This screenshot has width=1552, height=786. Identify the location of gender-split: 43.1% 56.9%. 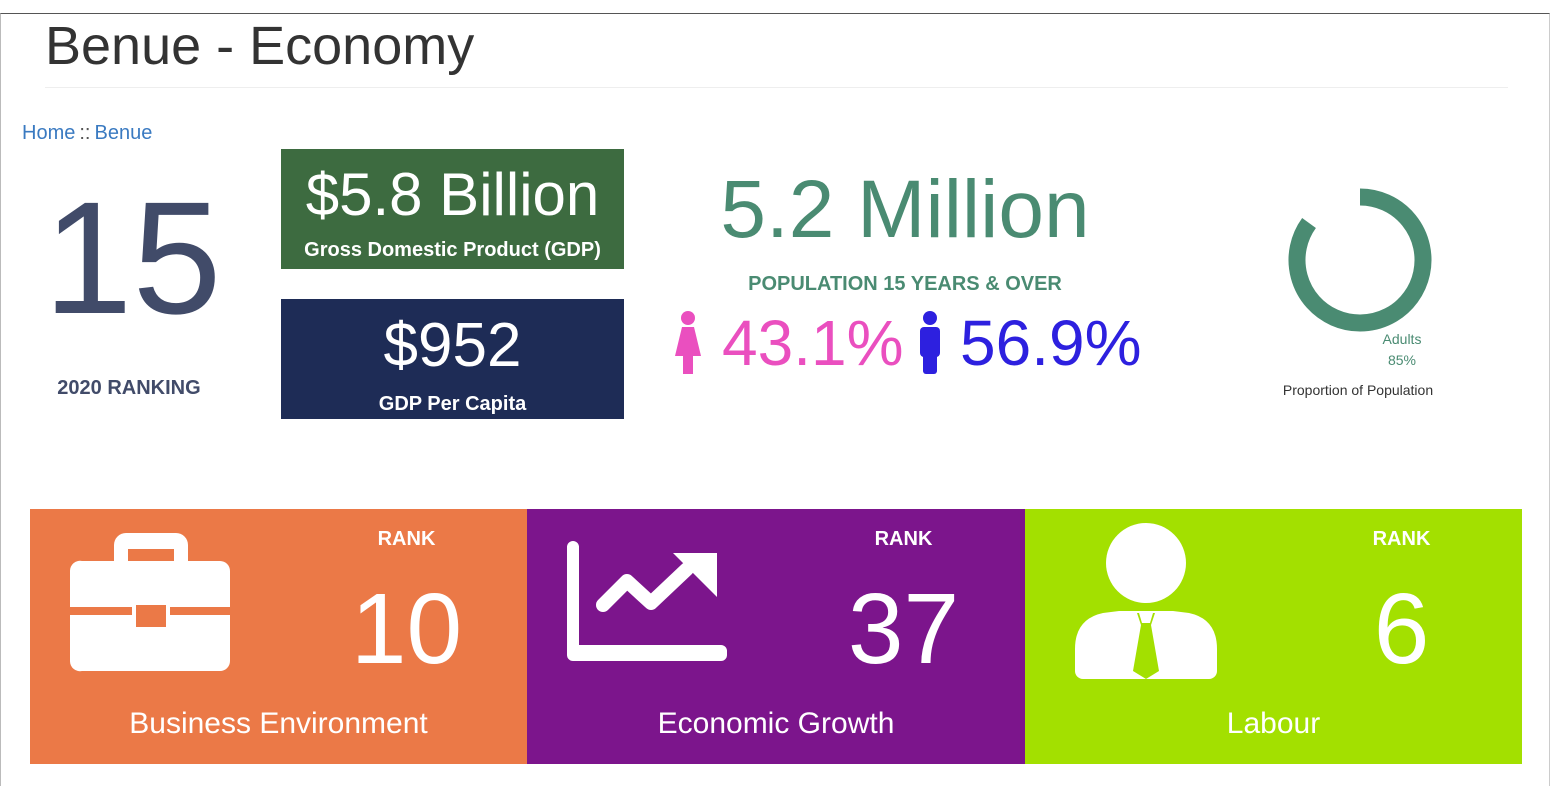
(912, 343).